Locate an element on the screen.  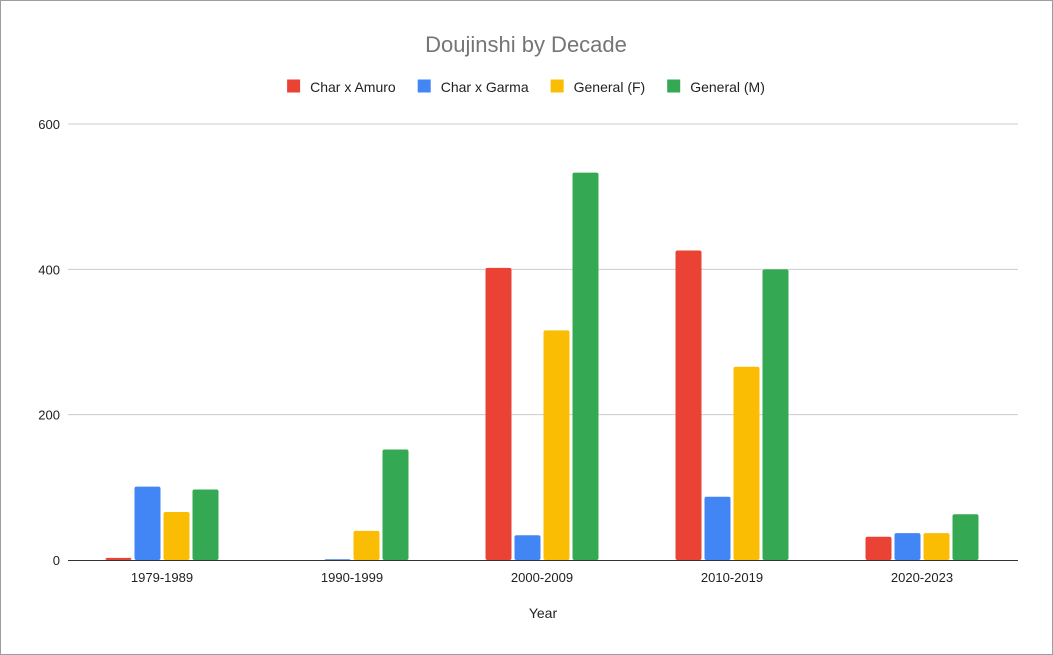
legend-item: Char x Amuro is located at coordinates (341, 87).